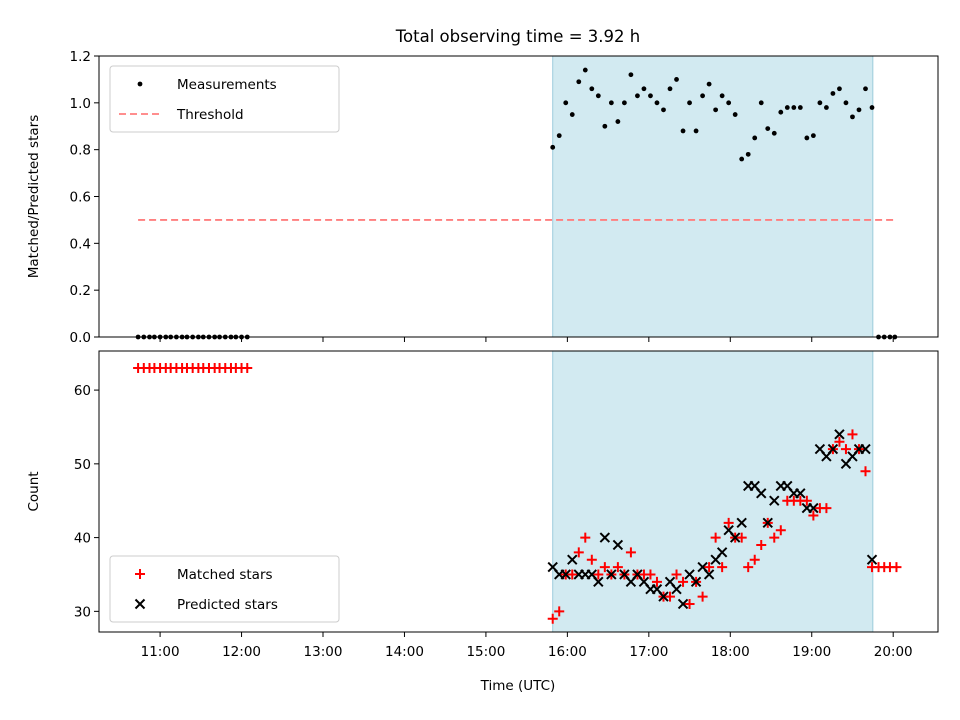 This screenshot has width=960, height=720. Describe the element at coordinates (82, 391) in the screenshot. I see `y-tick-label: 60` at that location.